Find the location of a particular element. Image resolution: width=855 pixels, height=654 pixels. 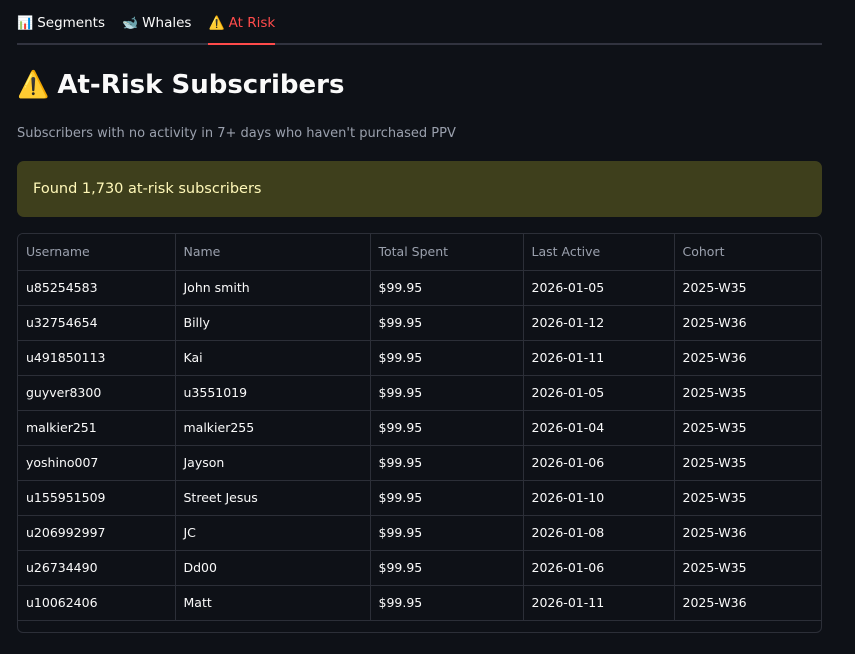

column-header-username: Username is located at coordinates (97, 252).